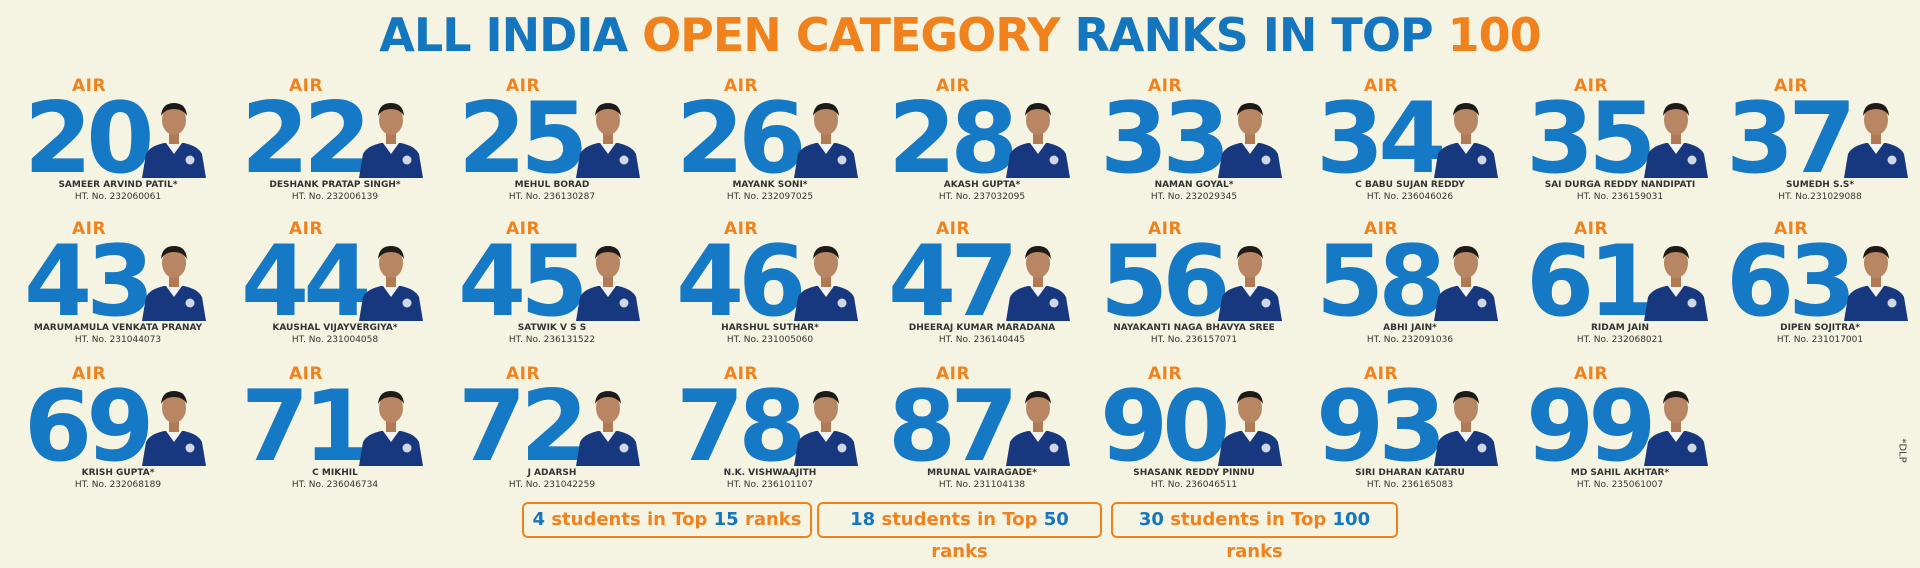  I want to click on rank-number: 33, so click(1165, 139).